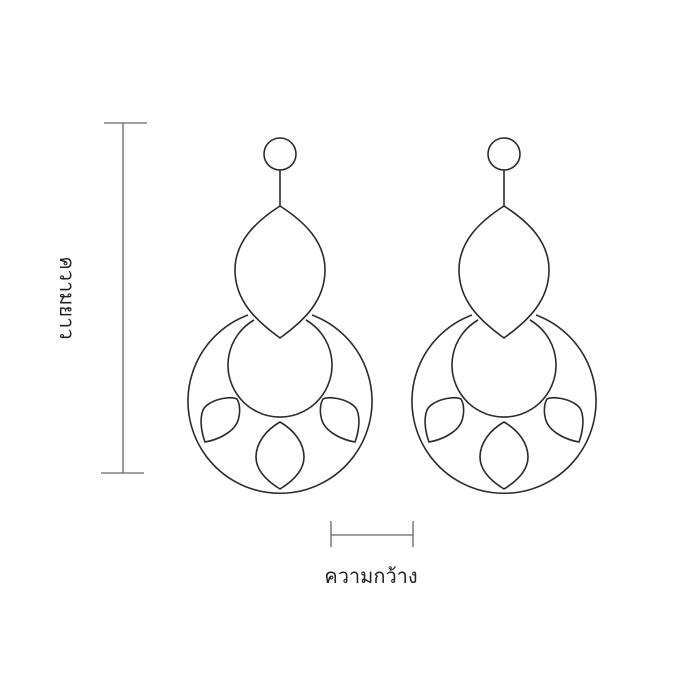  What do you see at coordinates (280, 154) in the screenshot?
I see `earring-left-stud` at bounding box center [280, 154].